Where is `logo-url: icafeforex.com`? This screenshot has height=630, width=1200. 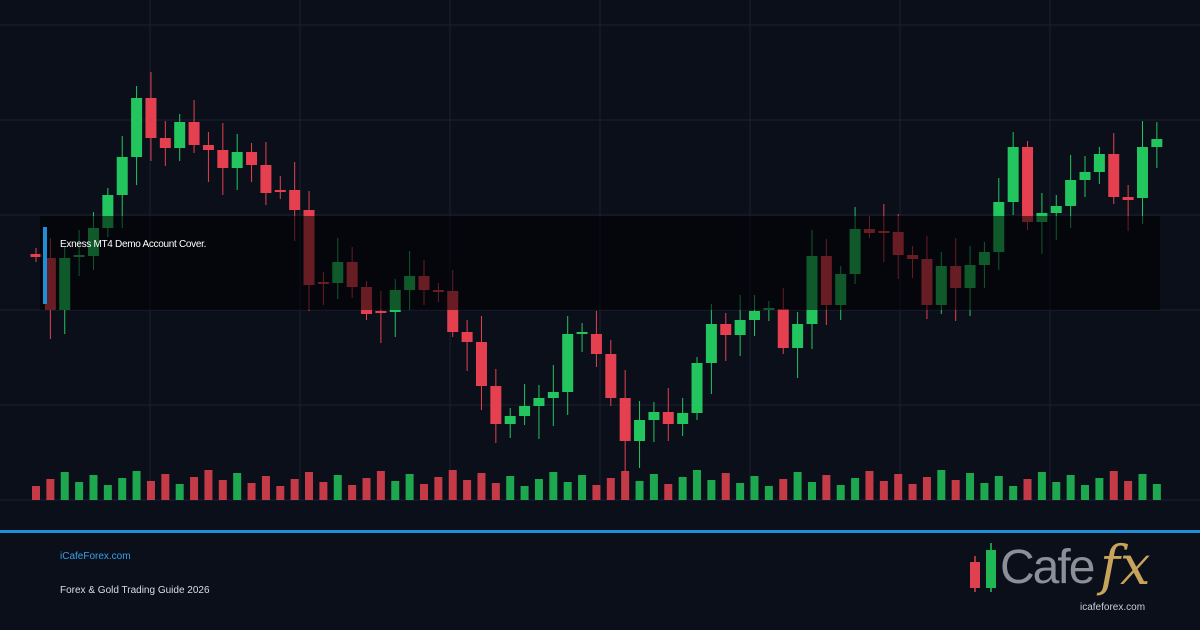 logo-url: icafeforex.com is located at coordinates (1113, 607).